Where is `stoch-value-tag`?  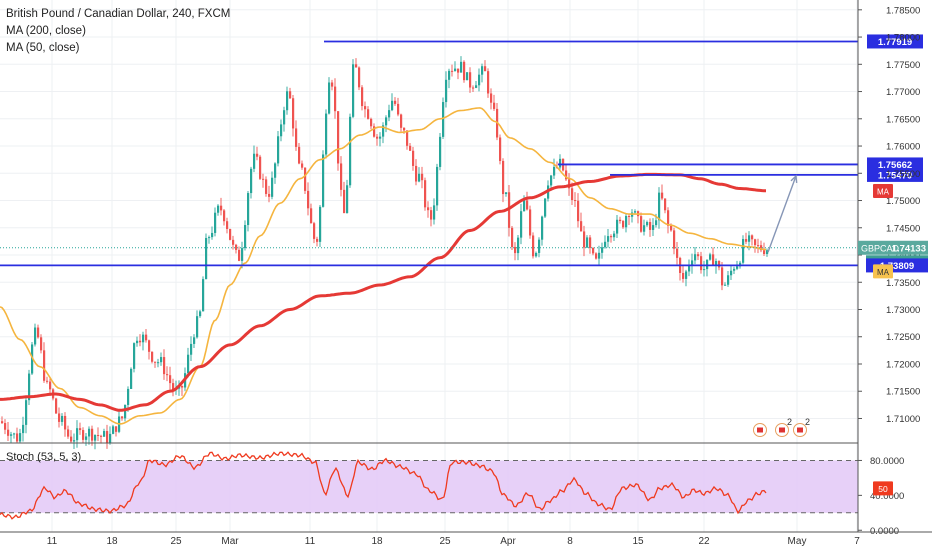 stoch-value-tag is located at coordinates (883, 488).